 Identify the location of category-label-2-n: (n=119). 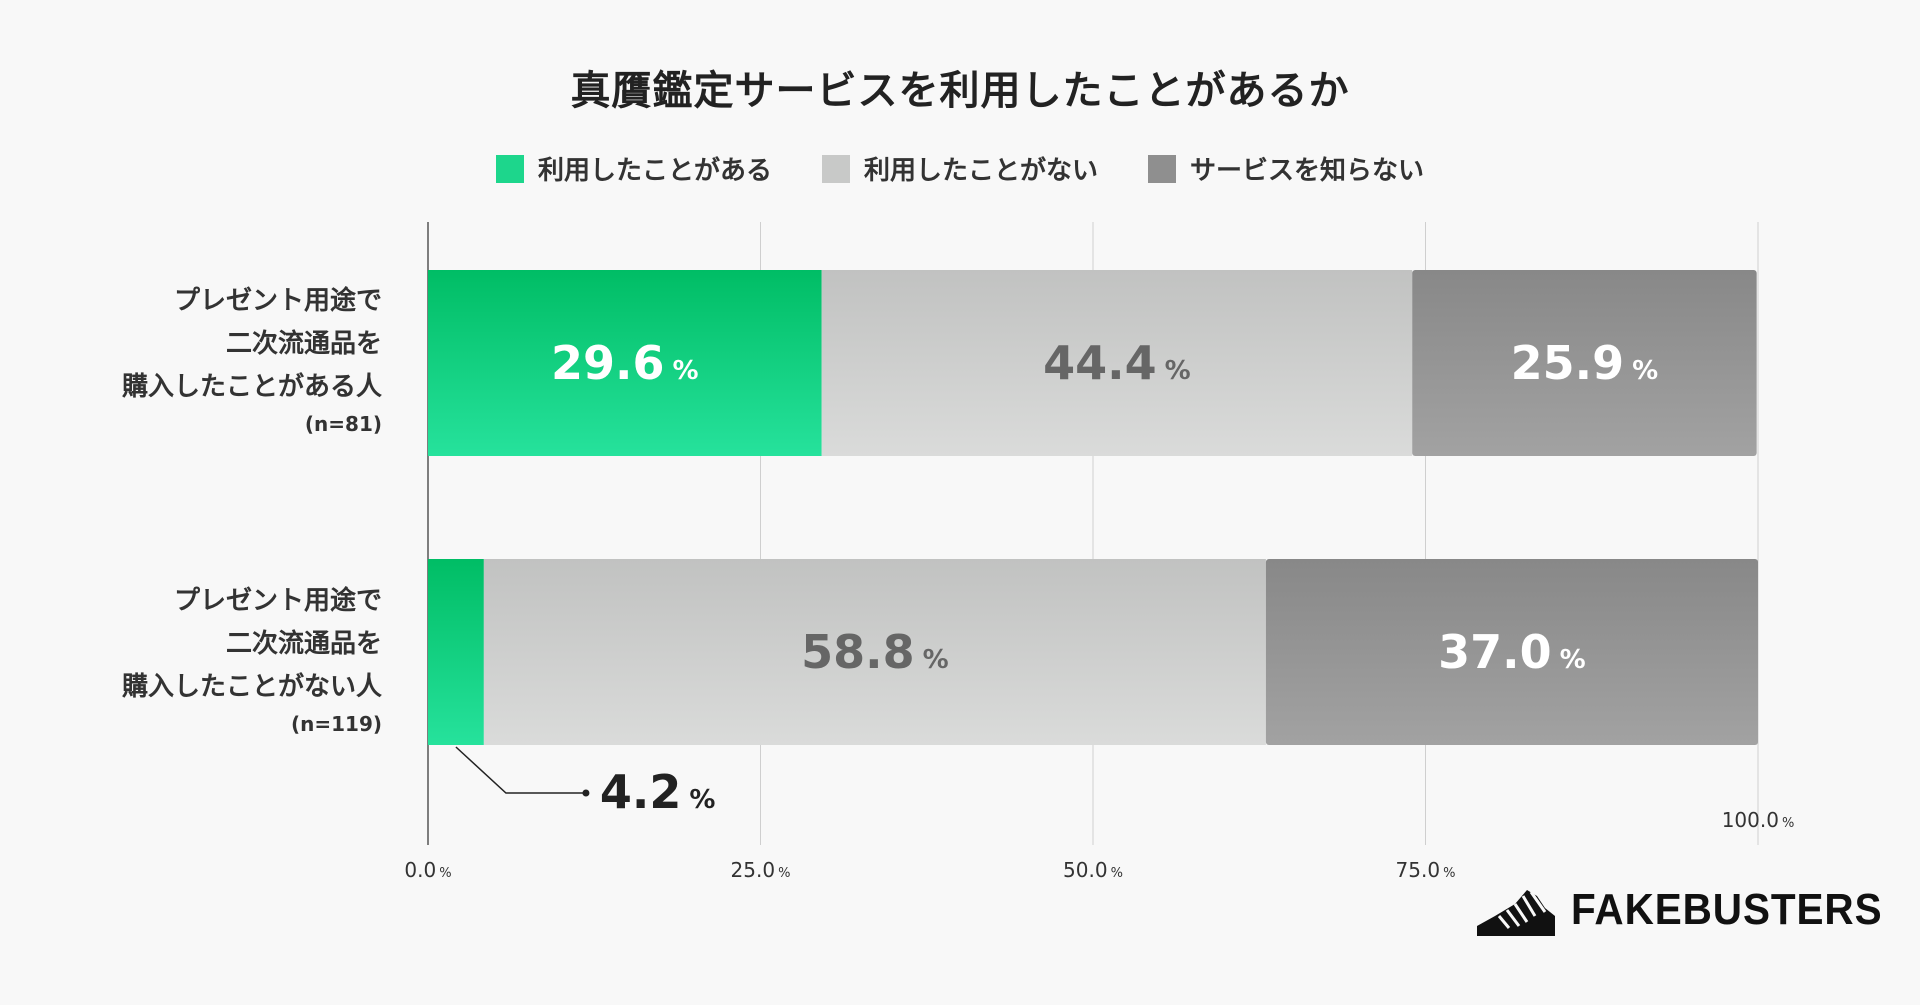
(336, 724).